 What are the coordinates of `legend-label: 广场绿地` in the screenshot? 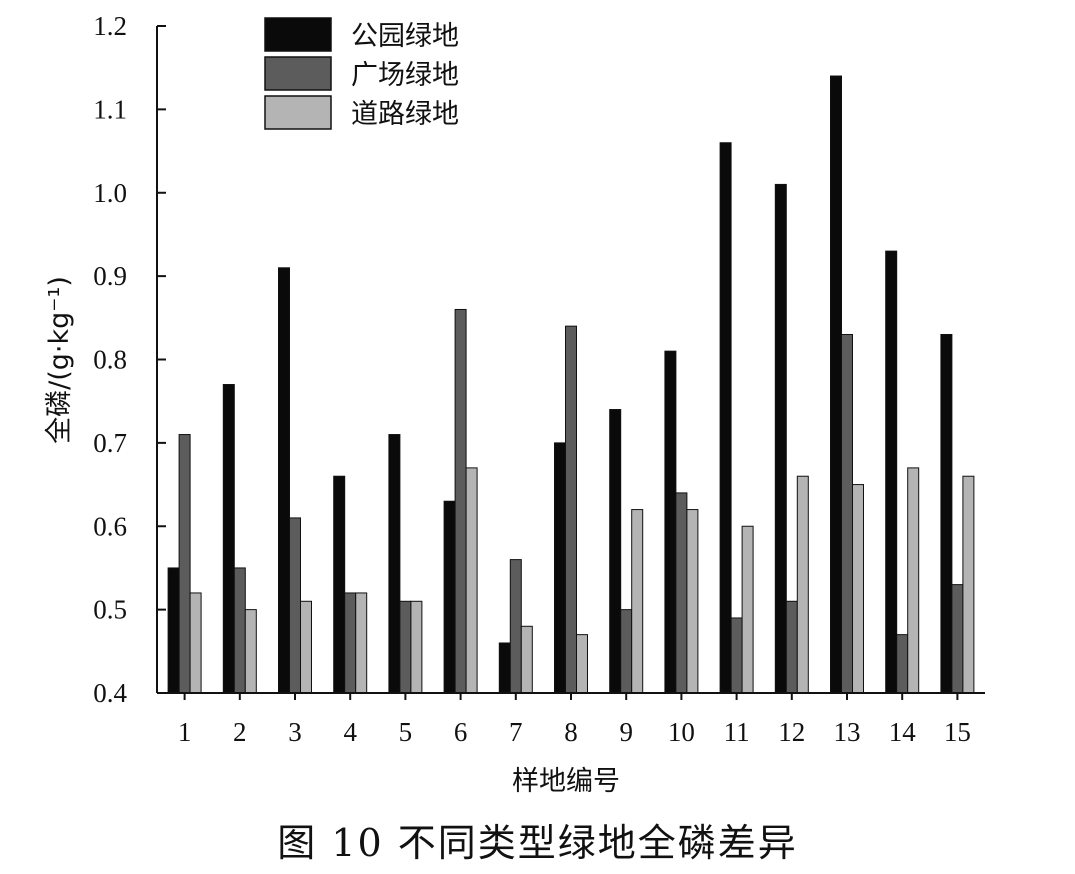 It's located at (405, 75).